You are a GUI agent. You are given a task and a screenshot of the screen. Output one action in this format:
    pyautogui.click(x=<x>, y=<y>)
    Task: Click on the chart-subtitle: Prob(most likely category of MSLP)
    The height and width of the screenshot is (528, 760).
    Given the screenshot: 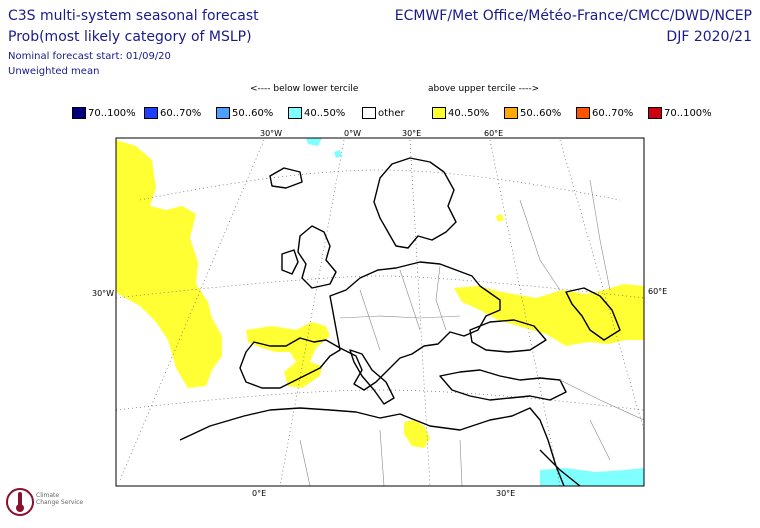 What is the action you would take?
    pyautogui.click(x=130, y=37)
    